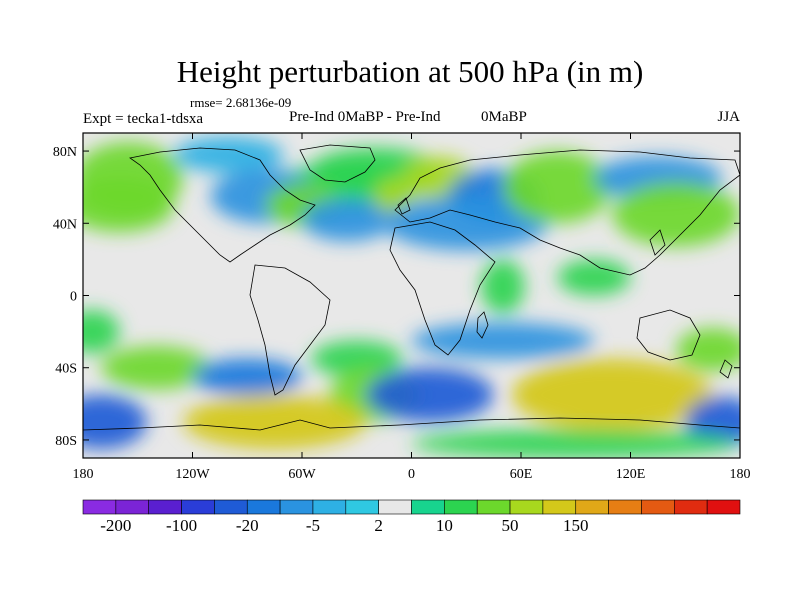  I want to click on comparison-label-2: 0MaBP, so click(504, 117).